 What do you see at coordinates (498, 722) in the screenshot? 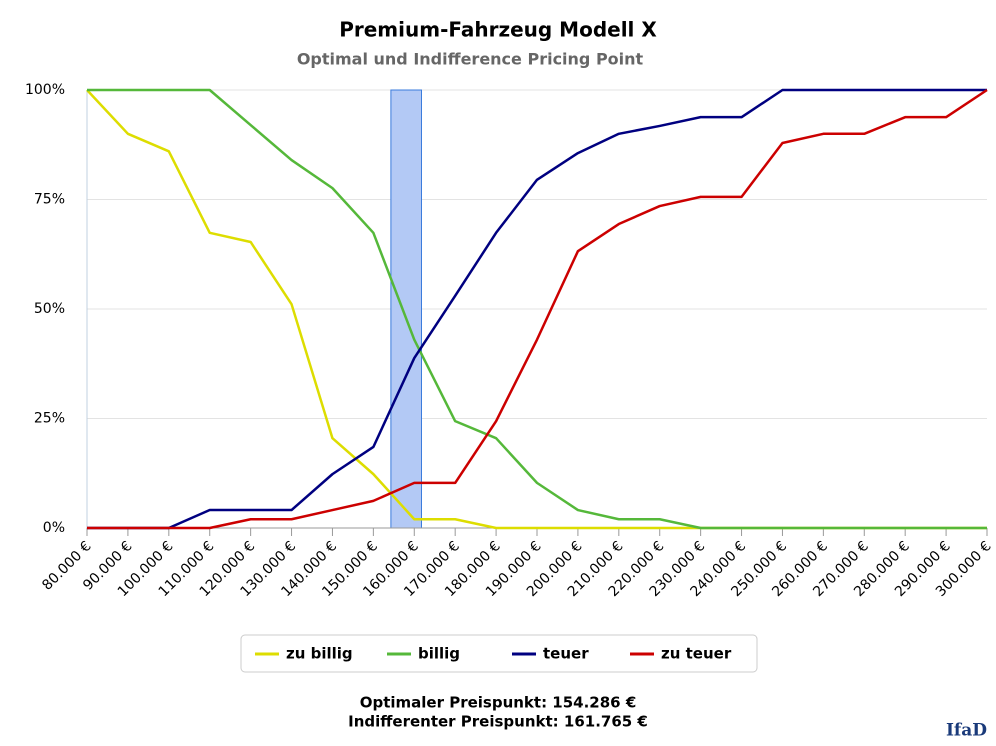
I see `note: Indifferenter Preispunkt: 161.765 €` at bounding box center [498, 722].